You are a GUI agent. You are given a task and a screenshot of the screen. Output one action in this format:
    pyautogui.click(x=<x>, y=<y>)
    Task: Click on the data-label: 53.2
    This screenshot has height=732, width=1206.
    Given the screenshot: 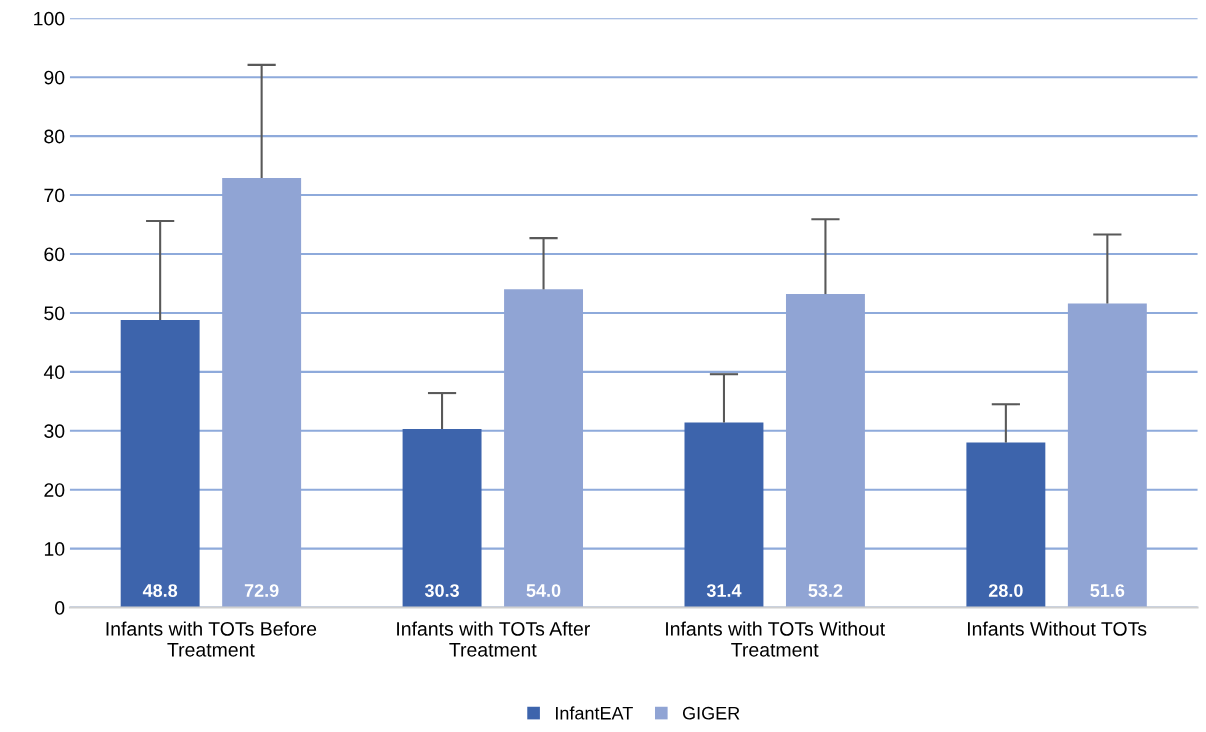 What is the action you would take?
    pyautogui.click(x=825, y=590)
    